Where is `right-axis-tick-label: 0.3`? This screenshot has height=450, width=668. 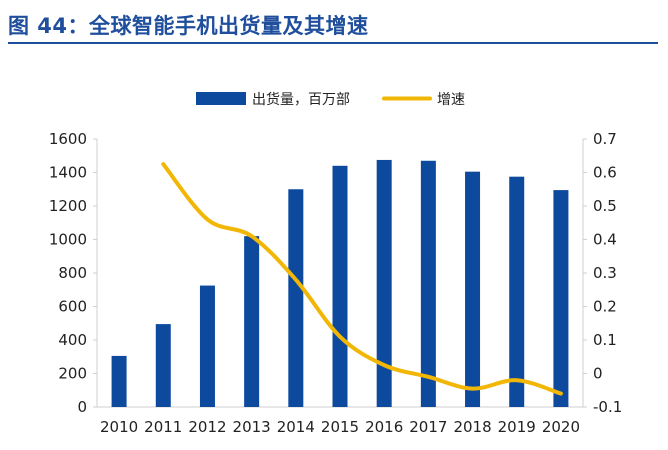 right-axis-tick-label: 0.3 is located at coordinates (605, 273).